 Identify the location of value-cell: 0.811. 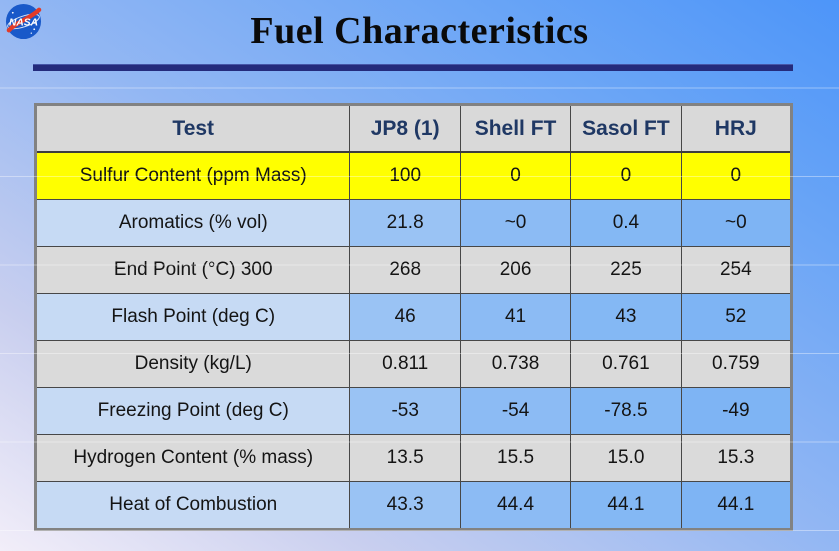
(405, 364).